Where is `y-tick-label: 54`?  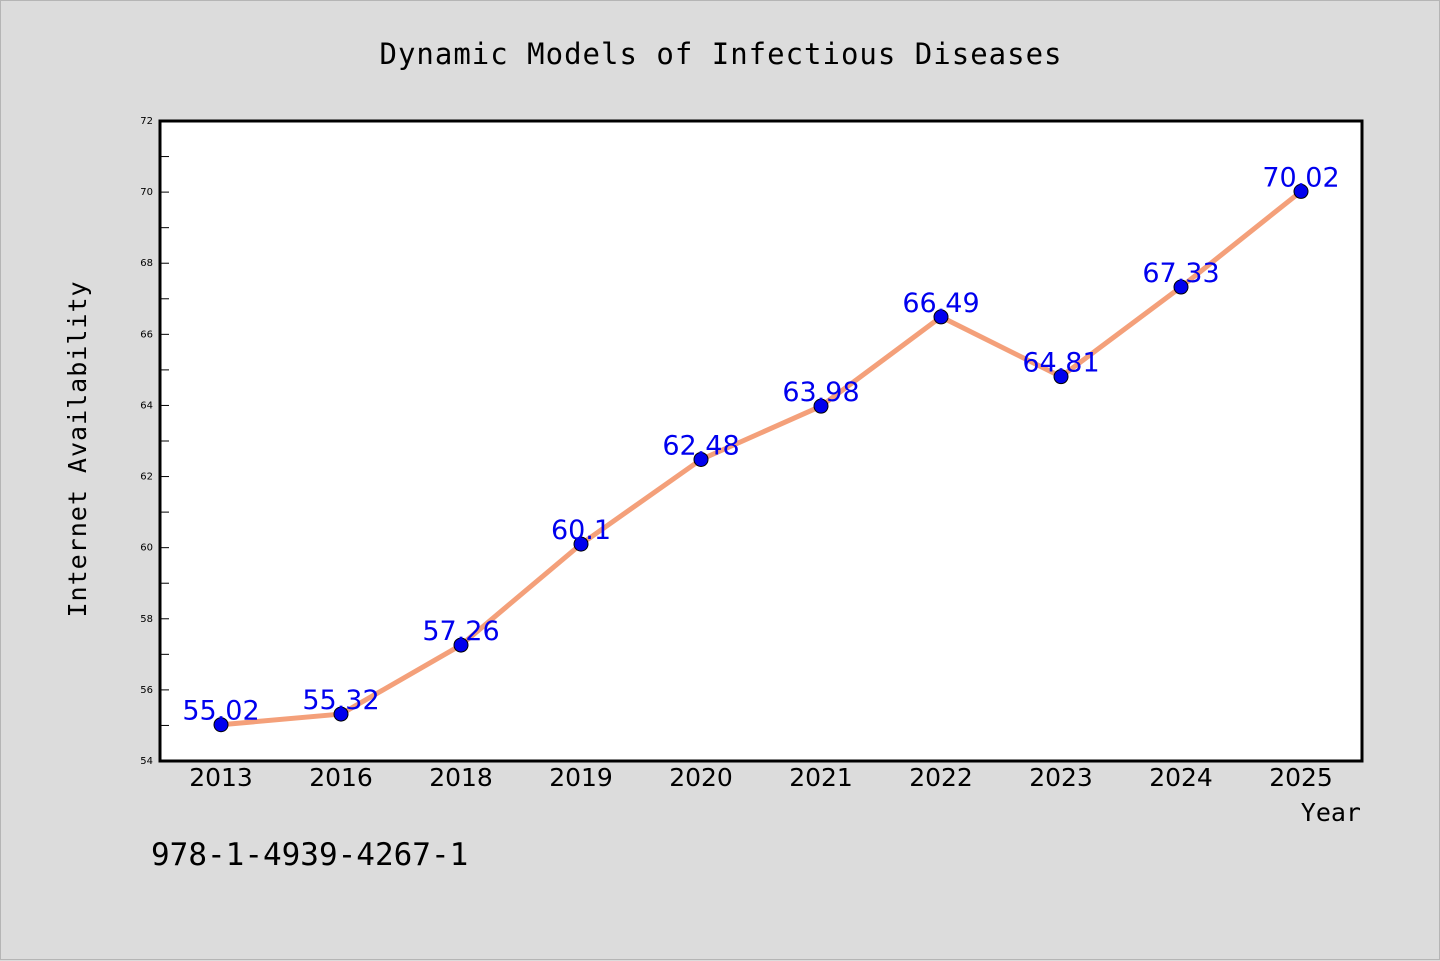
y-tick-label: 54 is located at coordinates (146, 761).